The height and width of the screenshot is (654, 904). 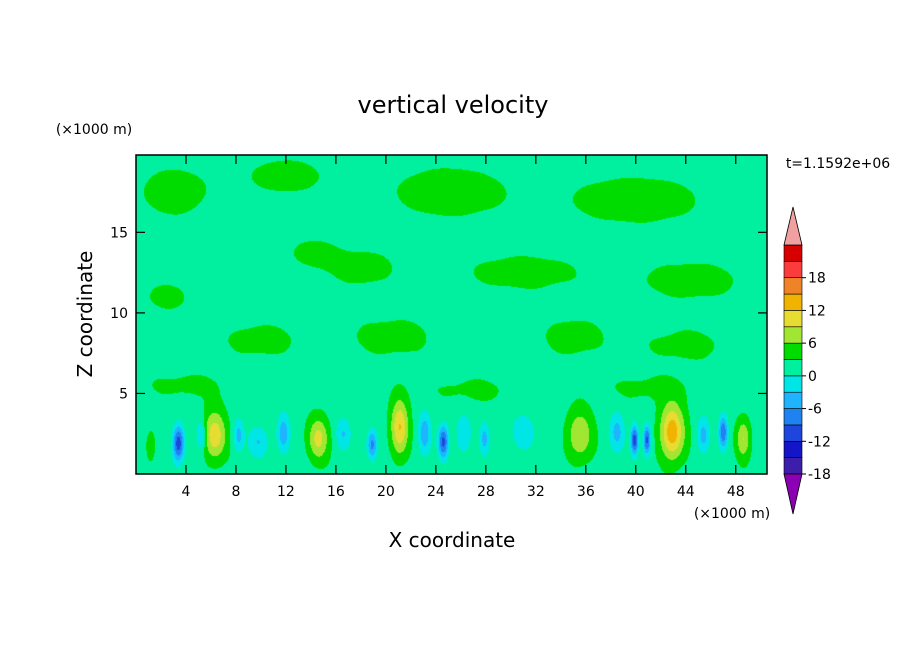 I want to click on y-axis-label: Z coordinate, so click(x=85, y=314).